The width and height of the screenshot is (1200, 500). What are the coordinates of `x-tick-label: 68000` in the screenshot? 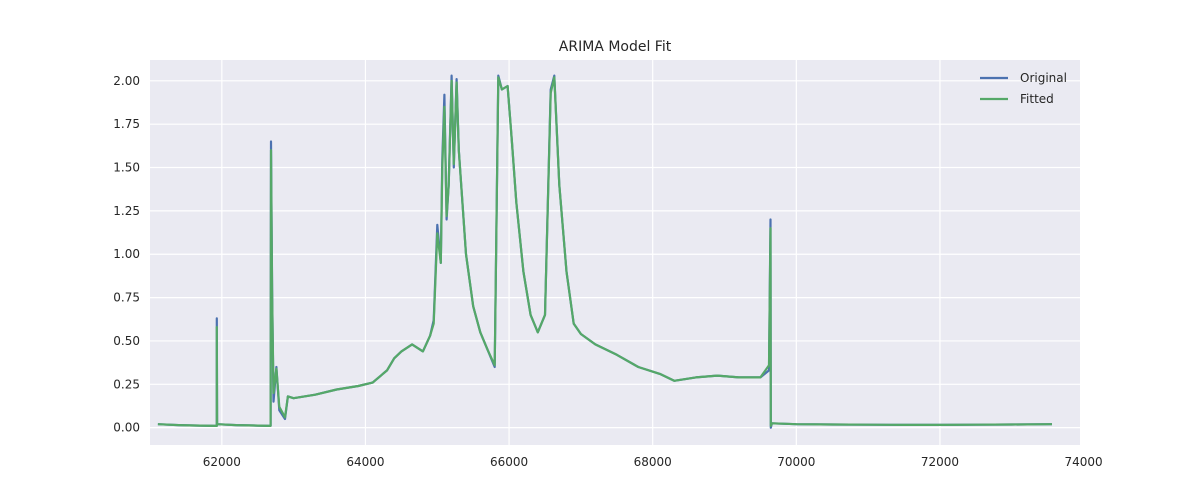 It's located at (653, 462).